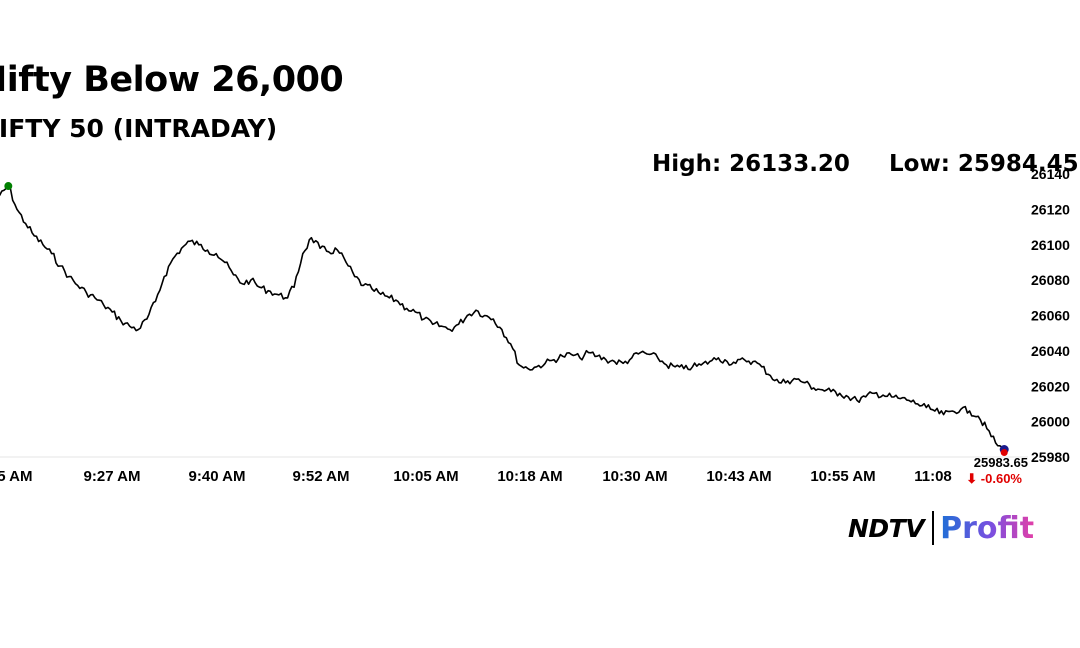 This screenshot has height=648, width=1080. Describe the element at coordinates (933, 528) in the screenshot. I see `brand-divider` at that location.